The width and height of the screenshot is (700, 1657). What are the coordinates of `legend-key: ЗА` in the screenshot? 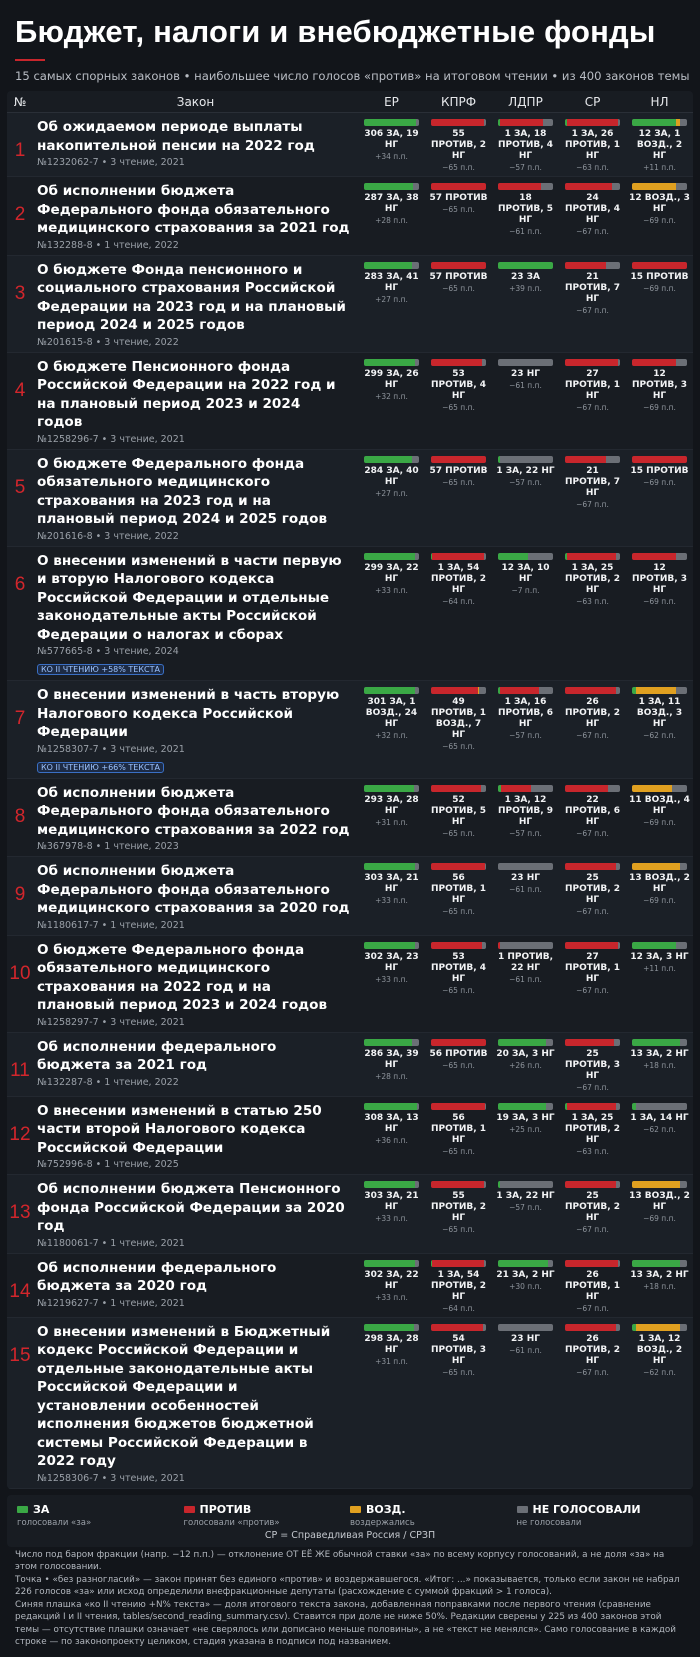 It's located at (100, 1509).